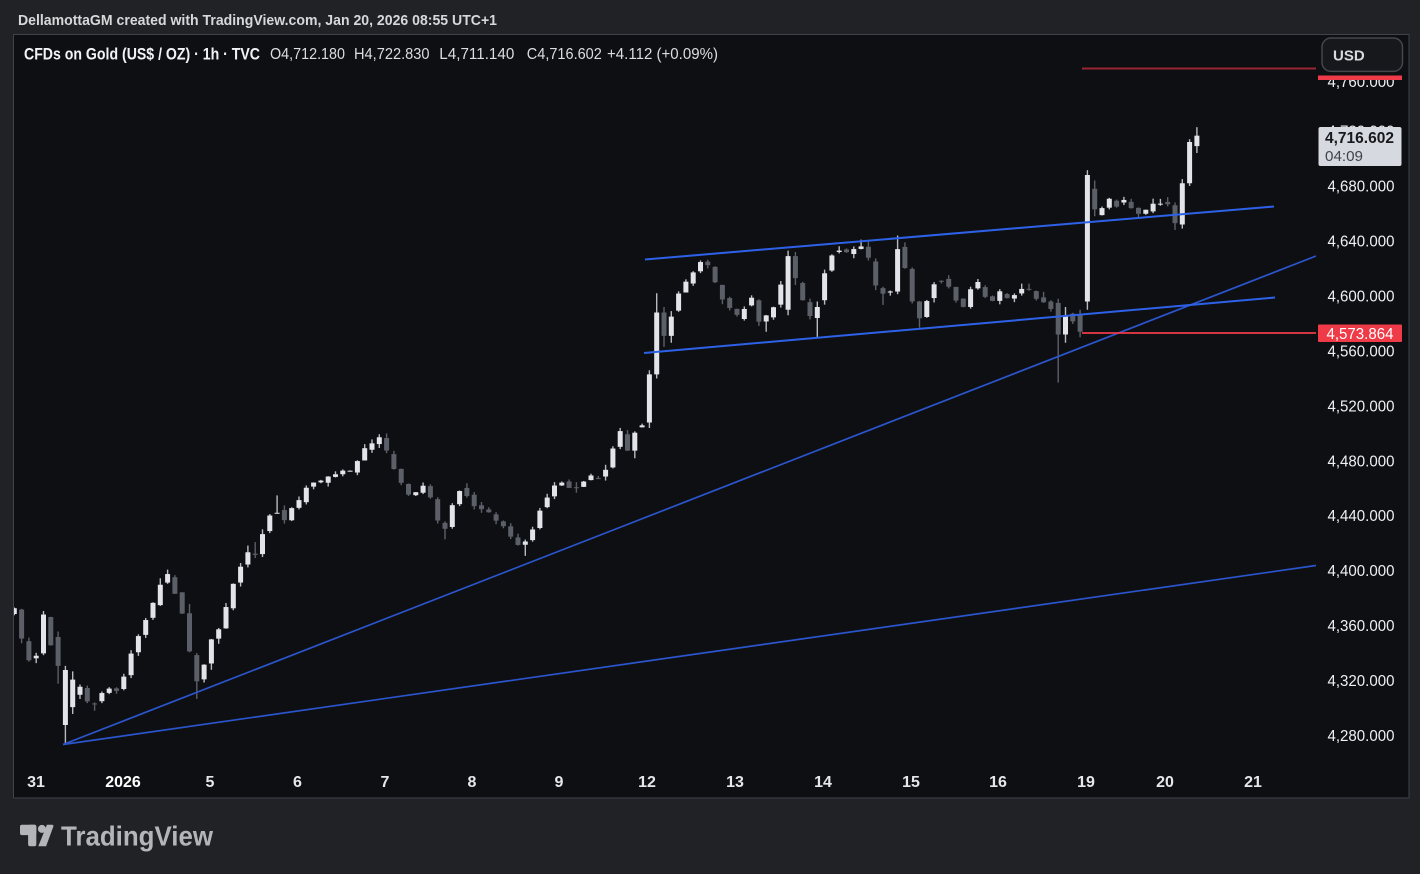  Describe the element at coordinates (1361, 736) in the screenshot. I see `svg-text: 4,280.000` at that location.